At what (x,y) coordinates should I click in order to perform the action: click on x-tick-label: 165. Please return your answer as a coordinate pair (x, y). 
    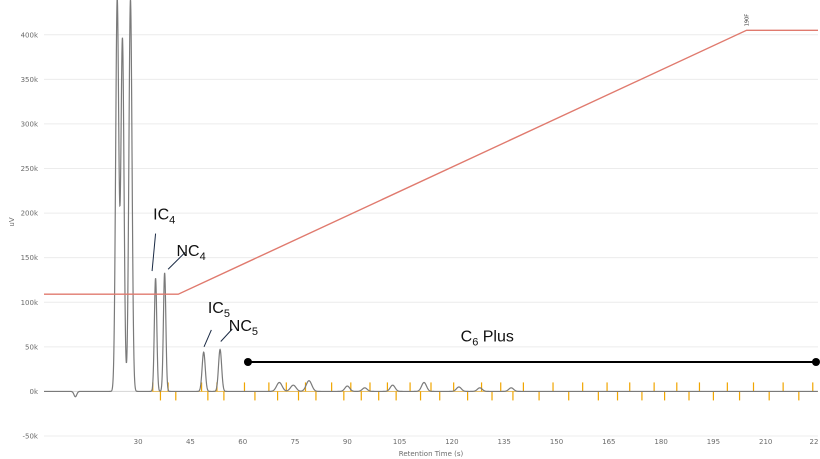
    Looking at the image, I should click on (608, 442).